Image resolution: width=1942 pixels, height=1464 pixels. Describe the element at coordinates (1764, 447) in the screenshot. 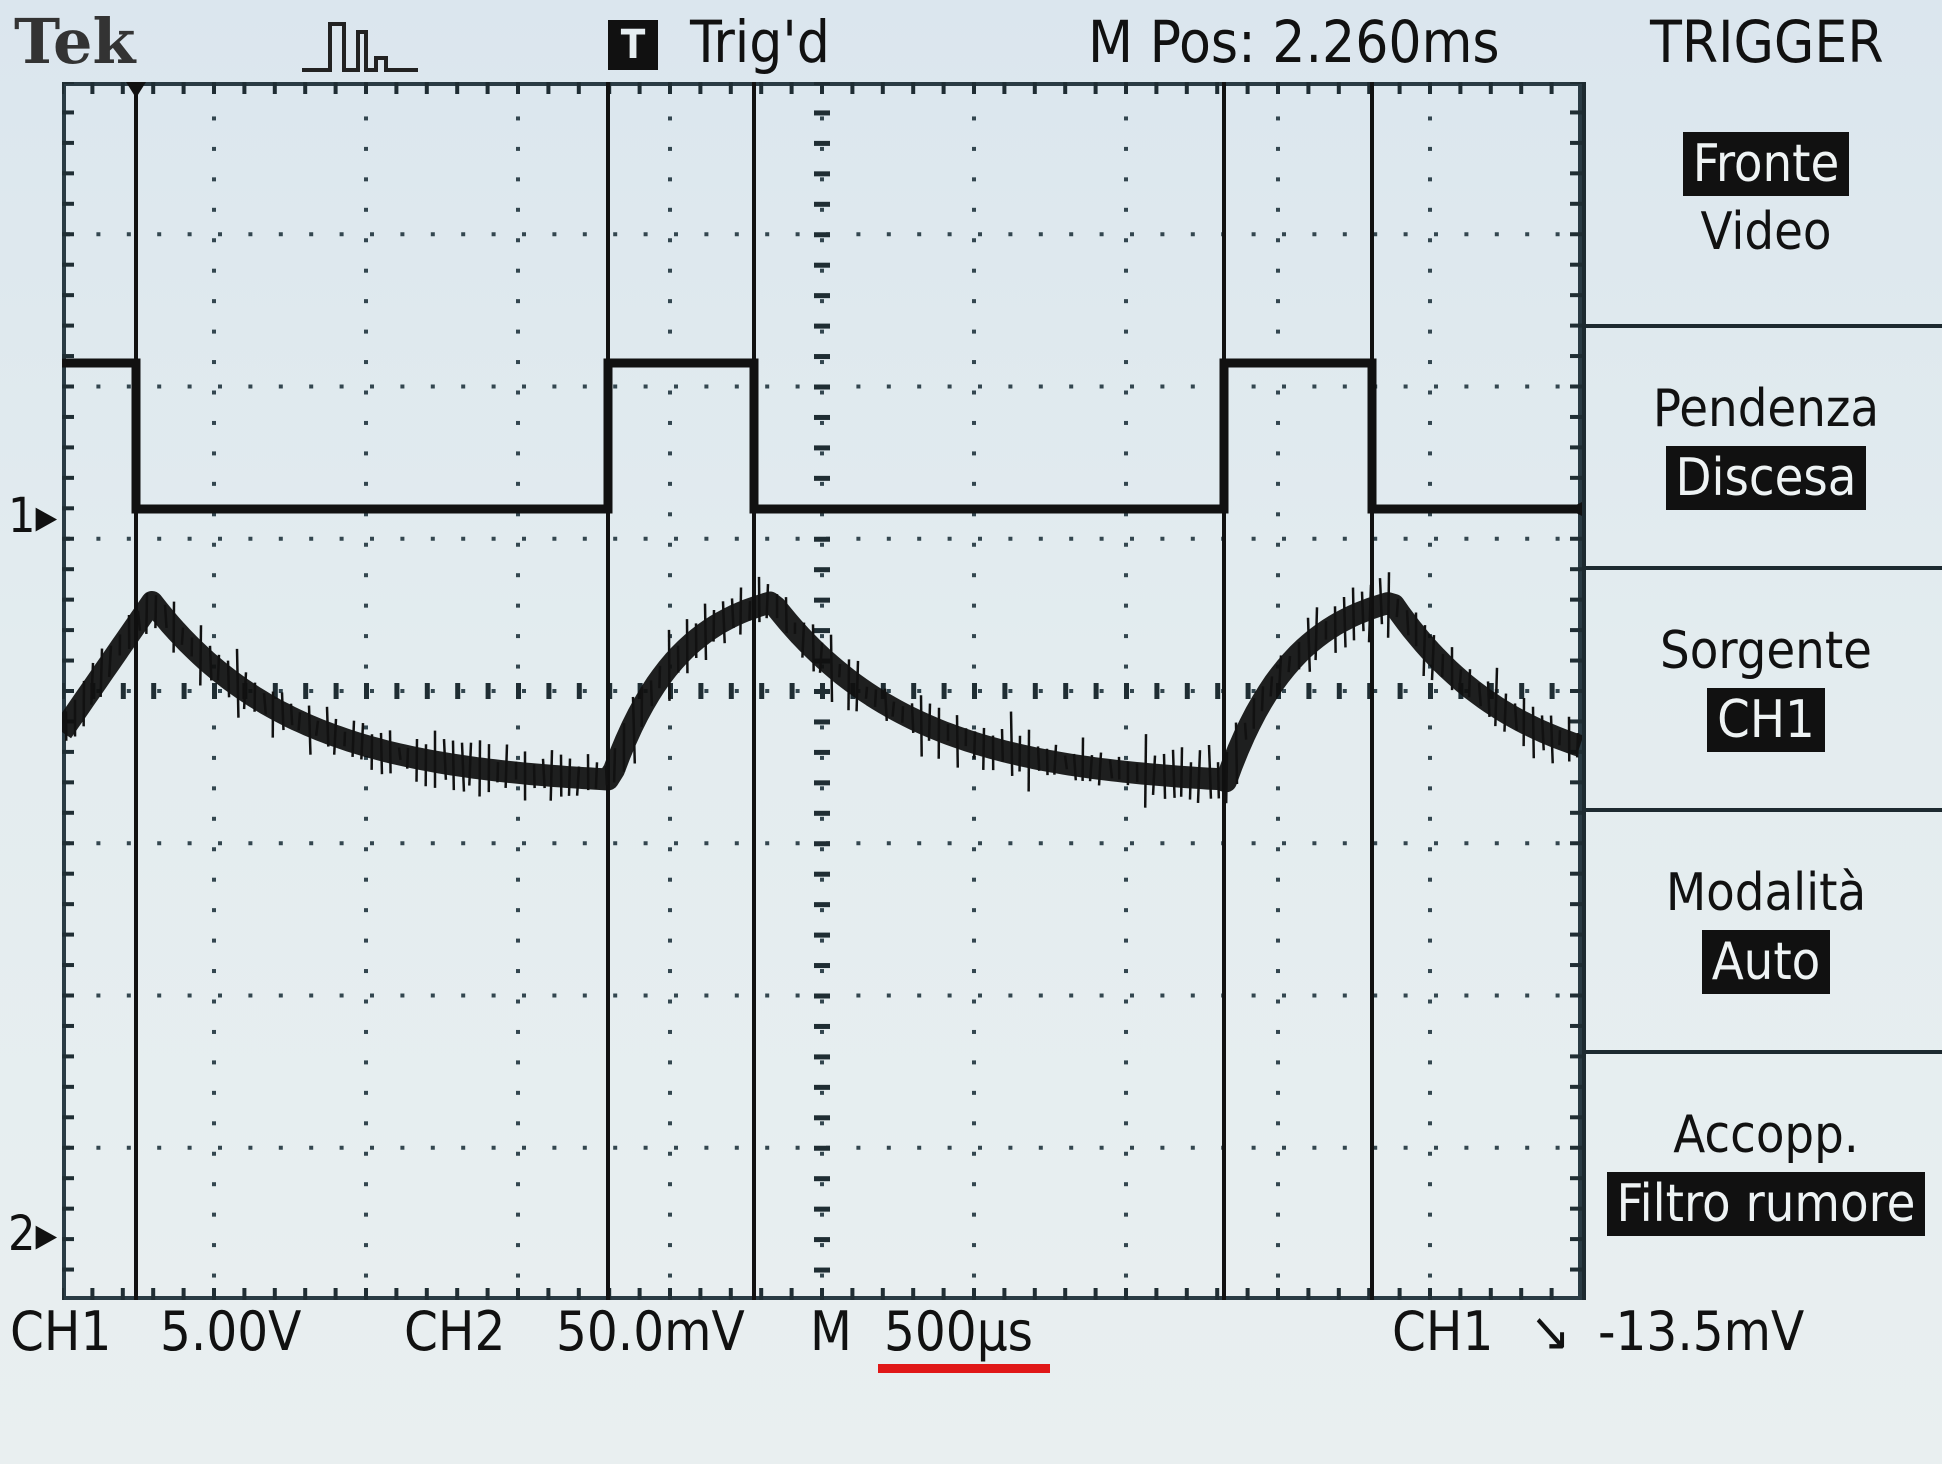

I see `menu-item-pendenza: Pendenza Discesa` at that location.